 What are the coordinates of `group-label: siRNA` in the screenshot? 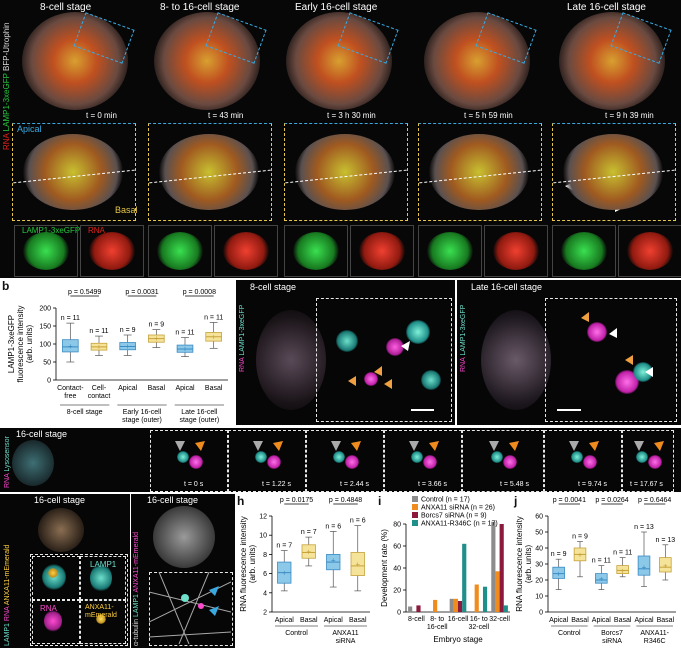 It's located at (346, 641).